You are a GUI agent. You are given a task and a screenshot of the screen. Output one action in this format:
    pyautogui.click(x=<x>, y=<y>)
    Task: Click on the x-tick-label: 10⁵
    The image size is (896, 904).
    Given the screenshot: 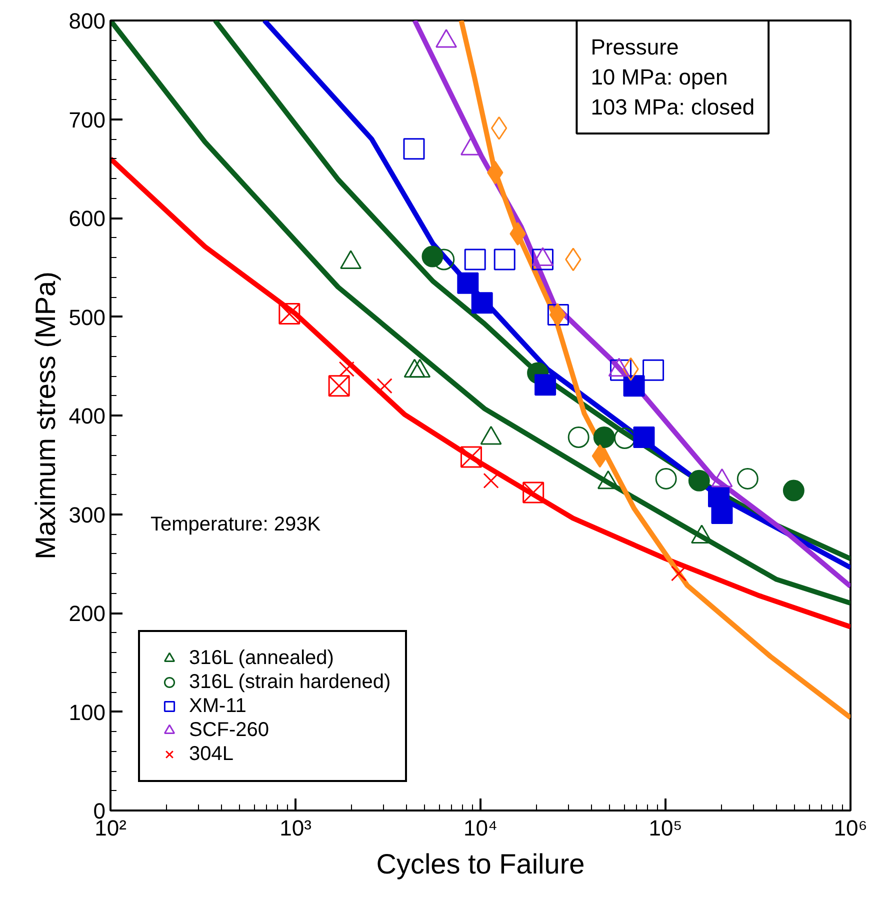 What is the action you would take?
    pyautogui.click(x=665, y=828)
    